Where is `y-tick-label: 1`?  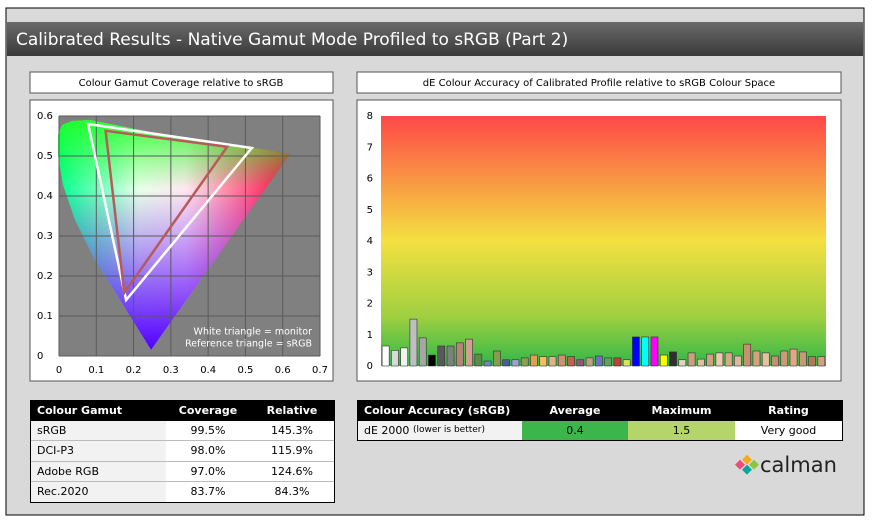 y-tick-label: 1 is located at coordinates (370, 335).